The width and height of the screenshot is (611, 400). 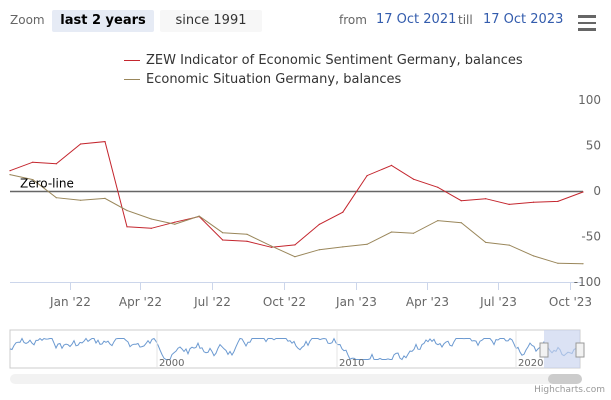 What do you see at coordinates (589, 100) in the screenshot?
I see `y-tick-label: 100` at bounding box center [589, 100].